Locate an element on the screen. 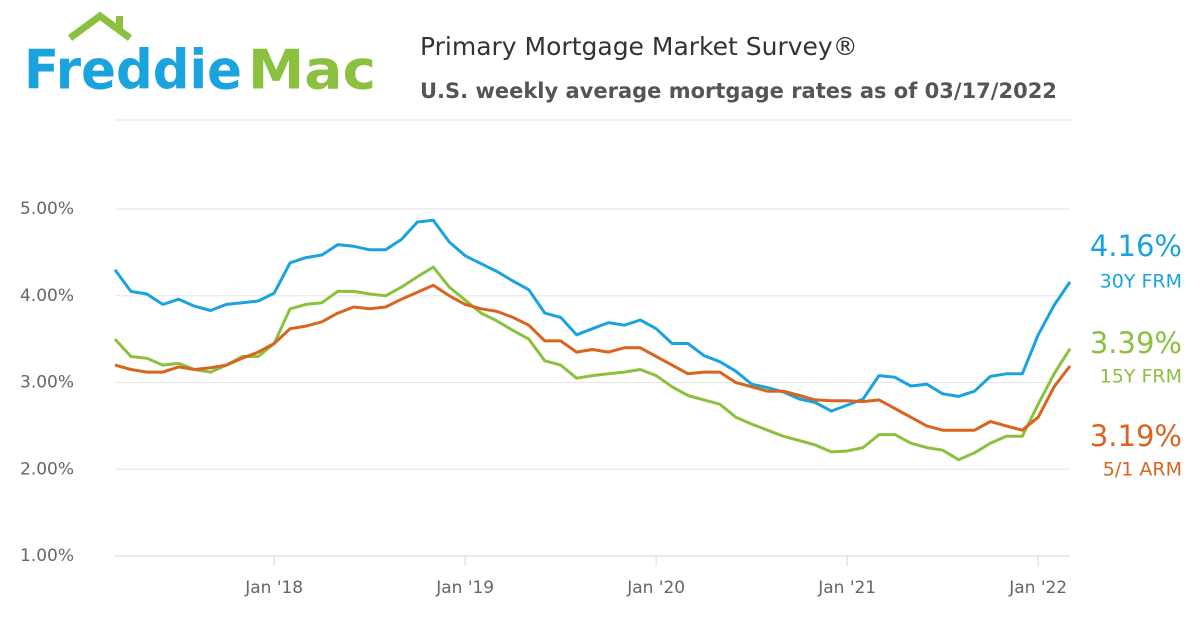 The width and height of the screenshot is (1200, 630). y-tick-label: 5.00% is located at coordinates (47, 209).